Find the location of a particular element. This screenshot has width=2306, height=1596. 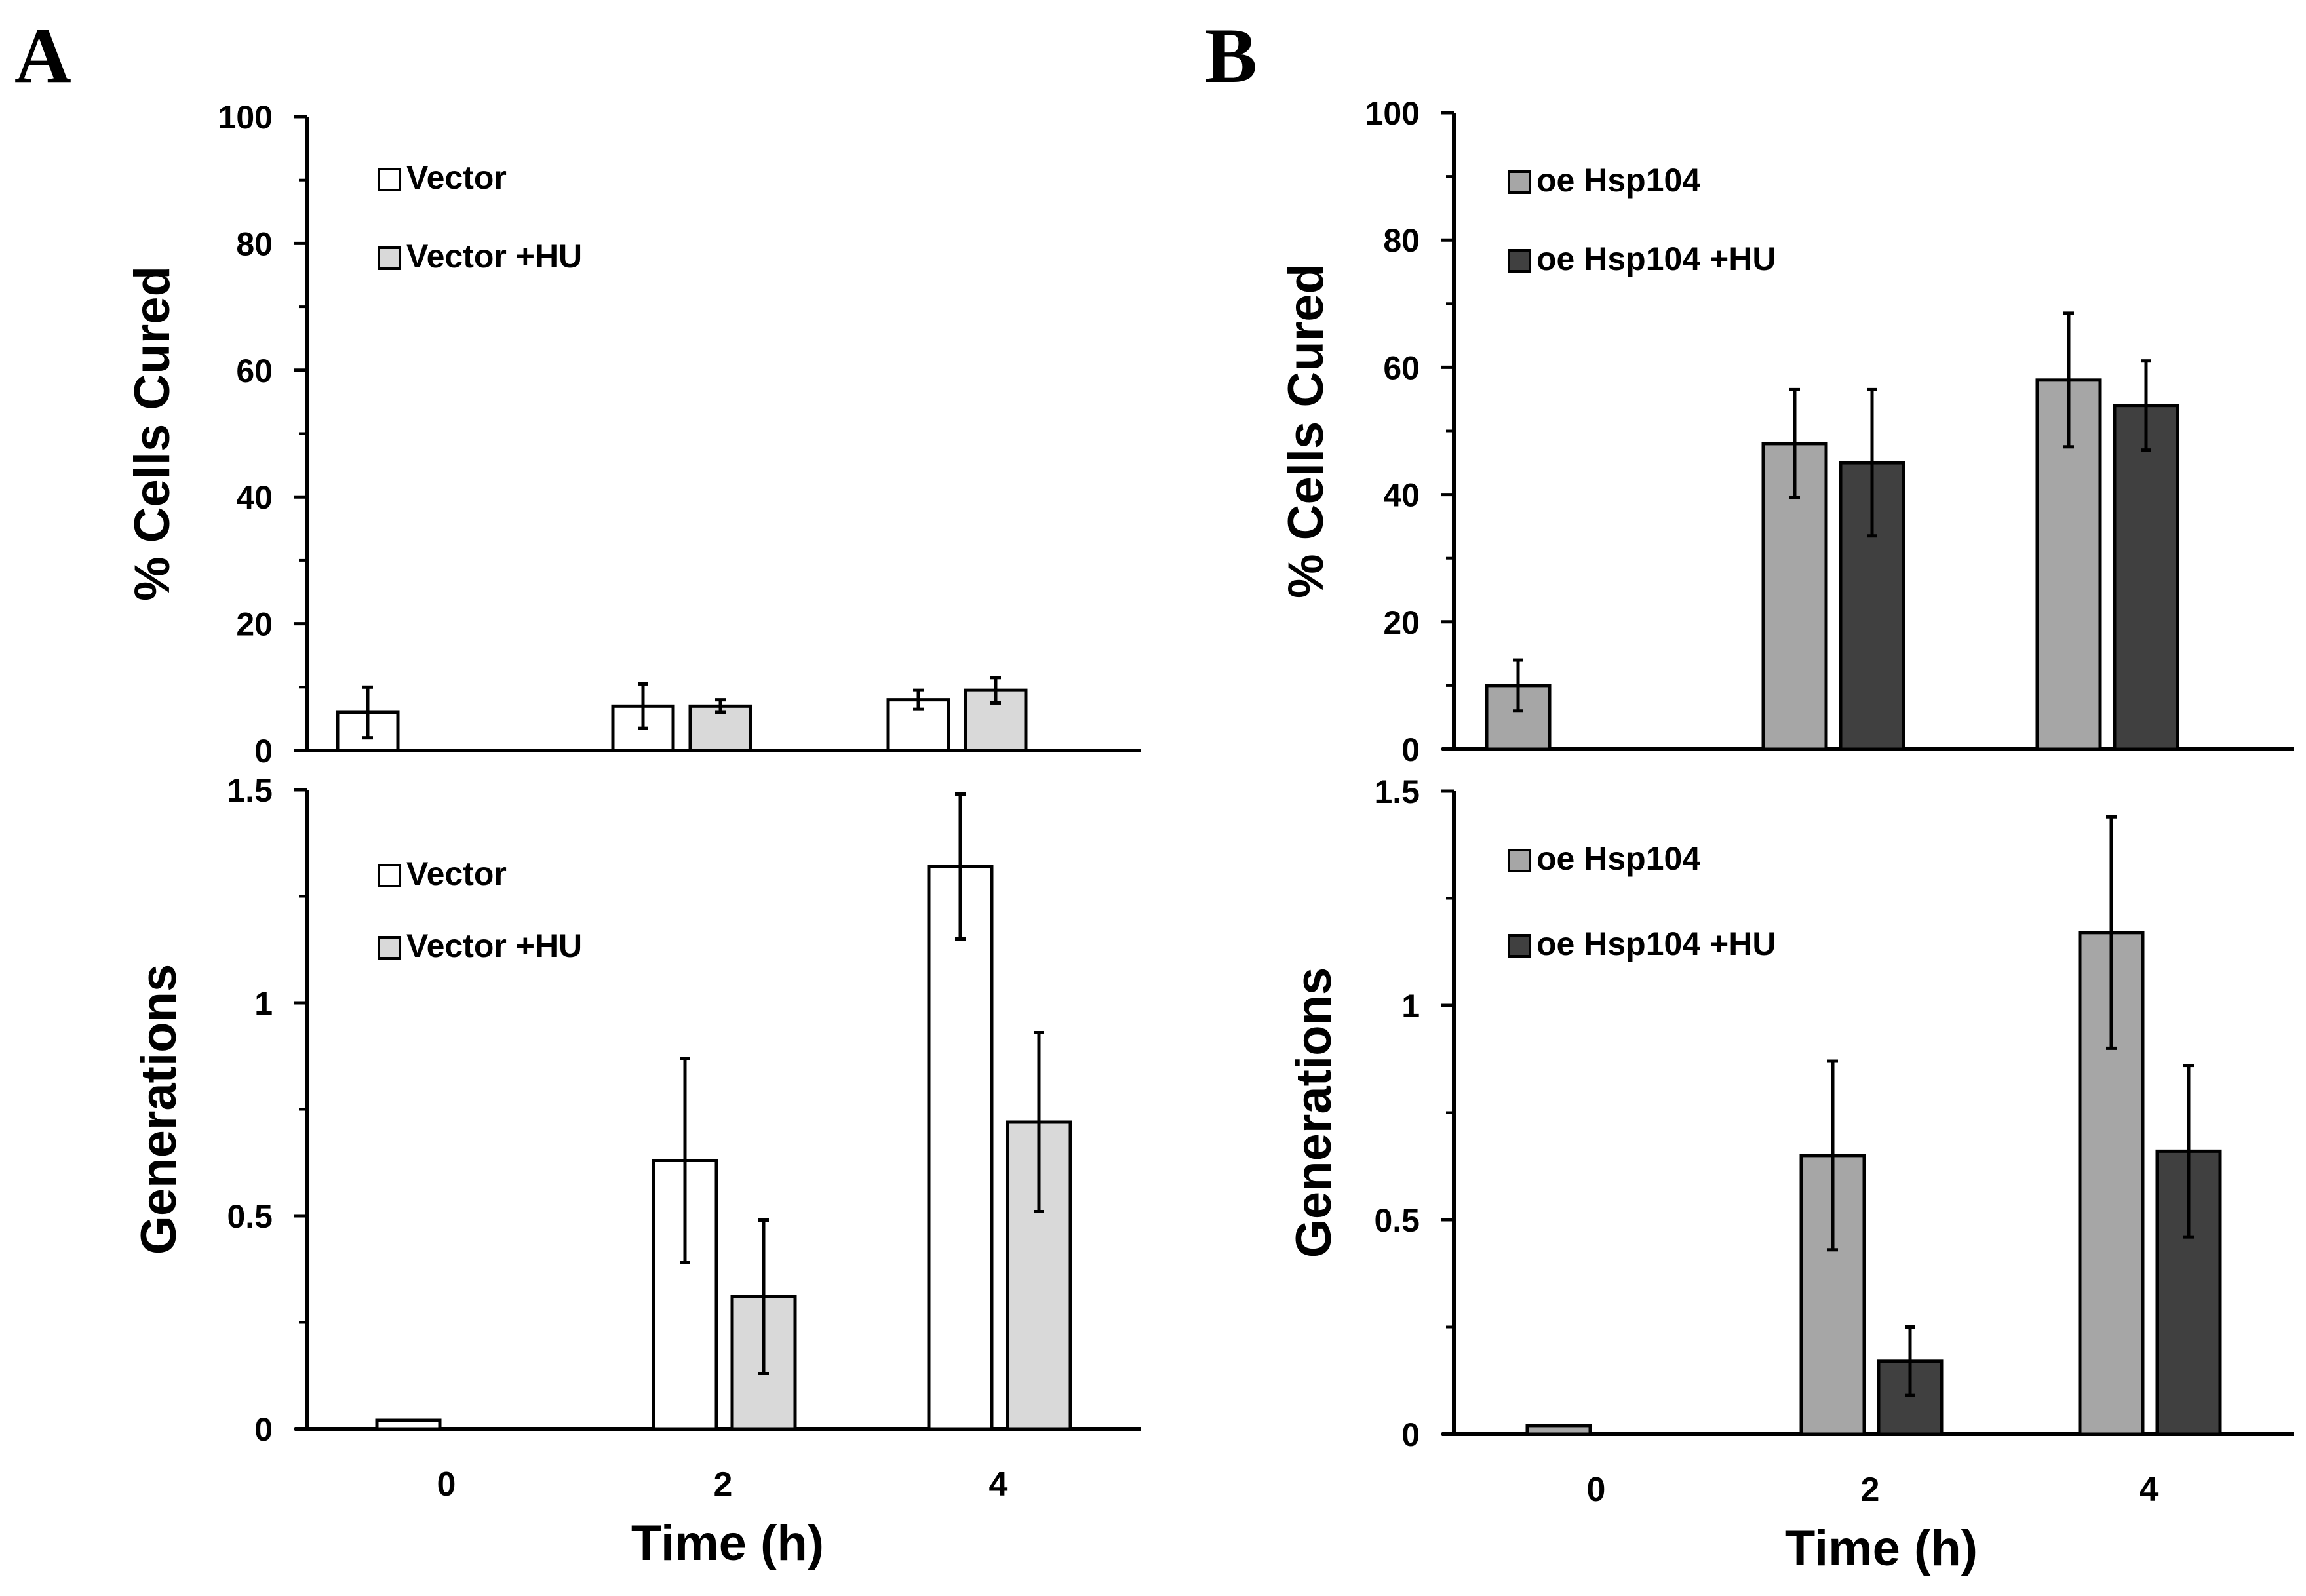

chart1-y-axis-title: % Cells Cured is located at coordinates (152, 433).